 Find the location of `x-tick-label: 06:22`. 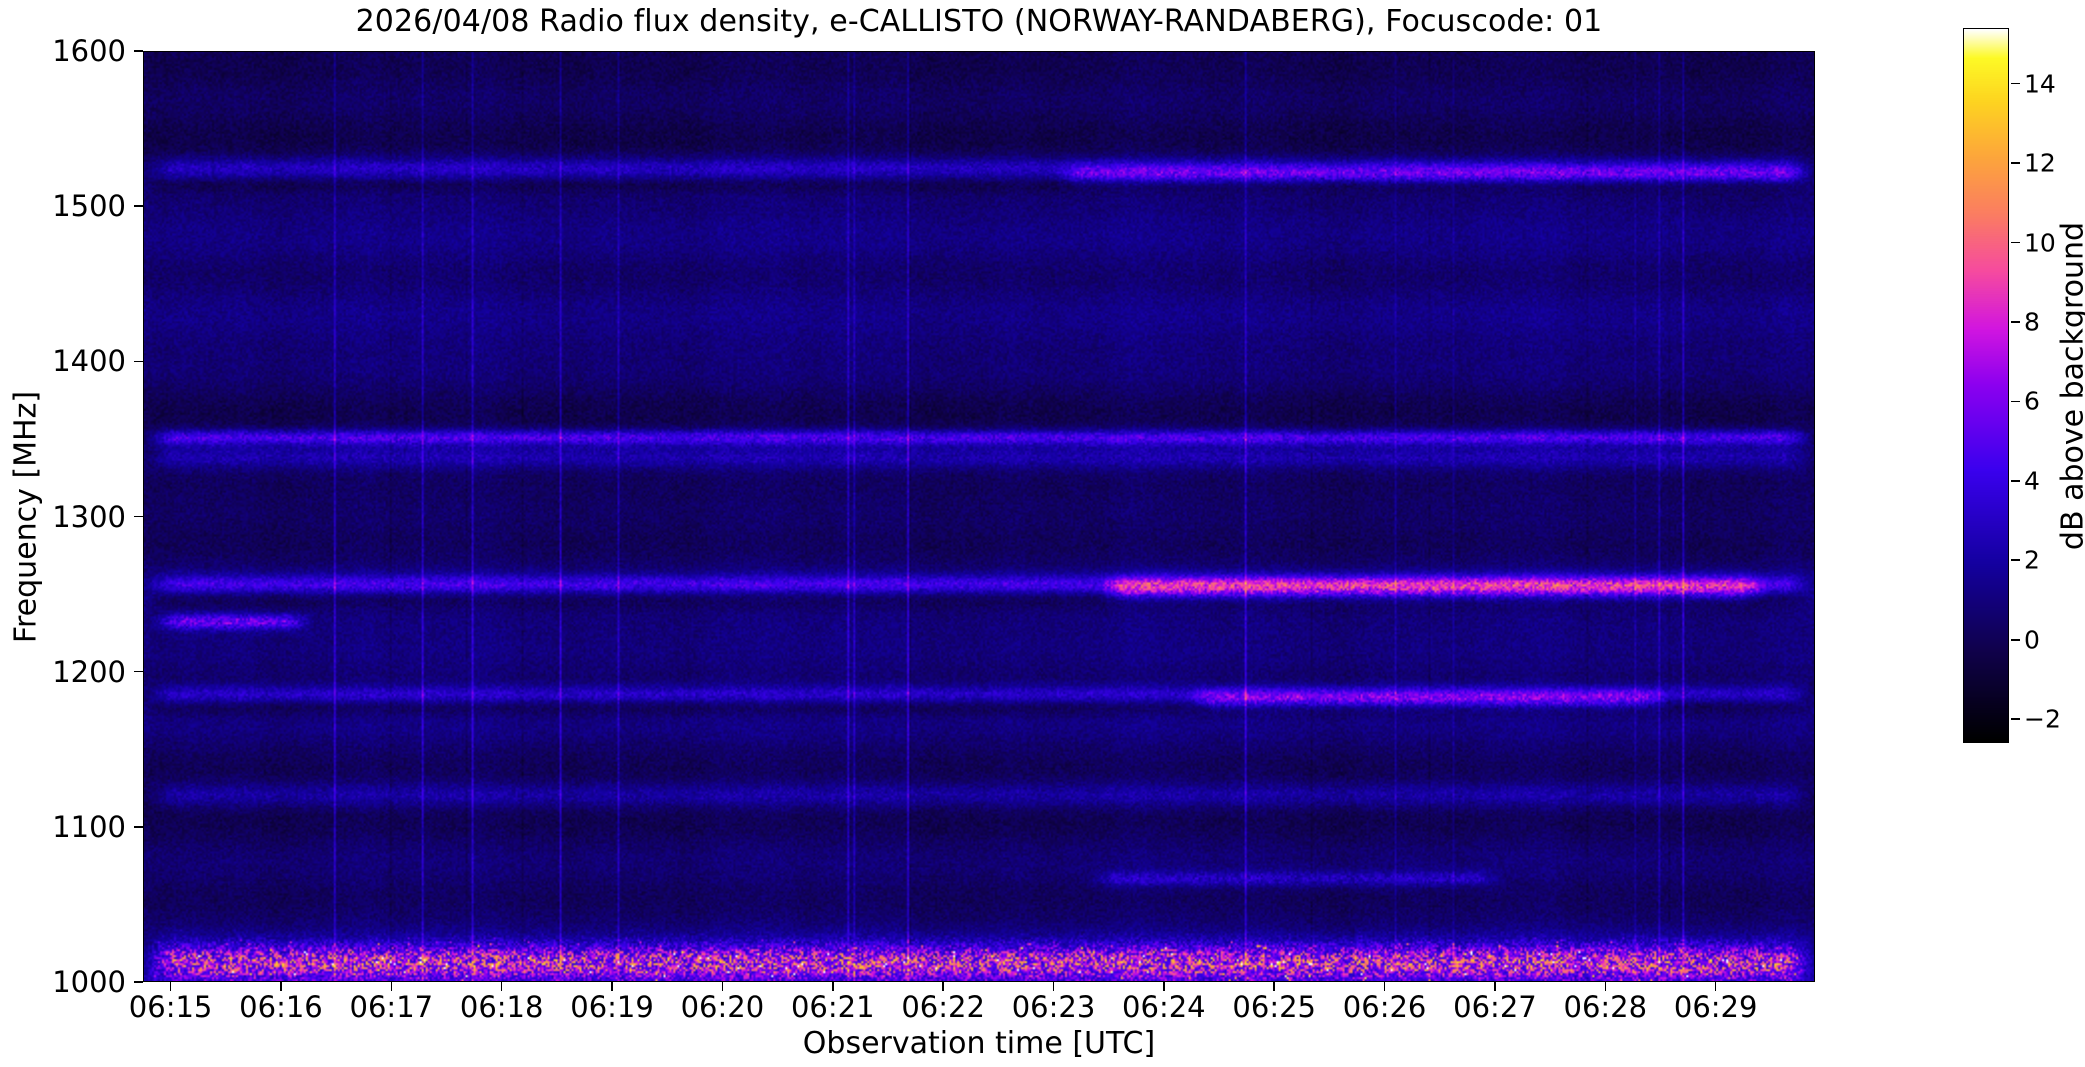

x-tick-label: 06:22 is located at coordinates (943, 1007).